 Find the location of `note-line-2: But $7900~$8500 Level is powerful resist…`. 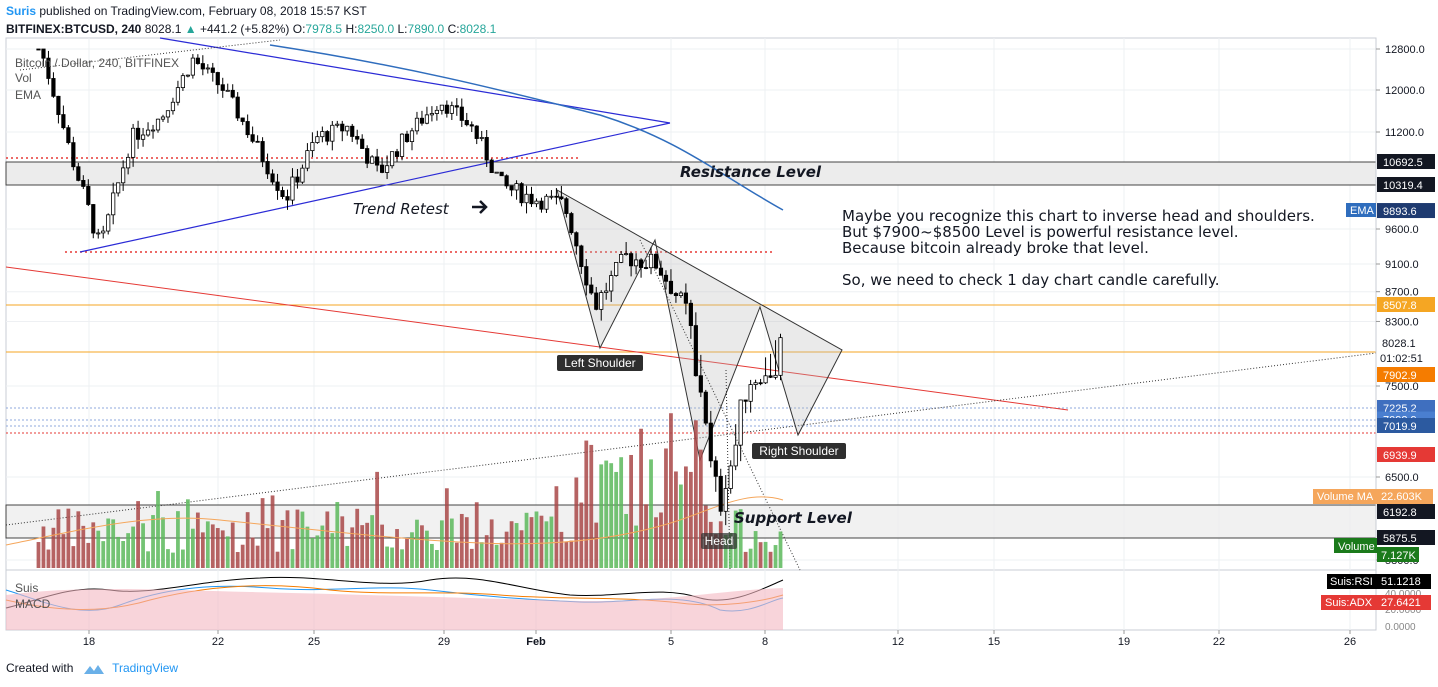

note-line-2: But $7900~$8500 Level is powerful resist… is located at coordinates (1040, 232).